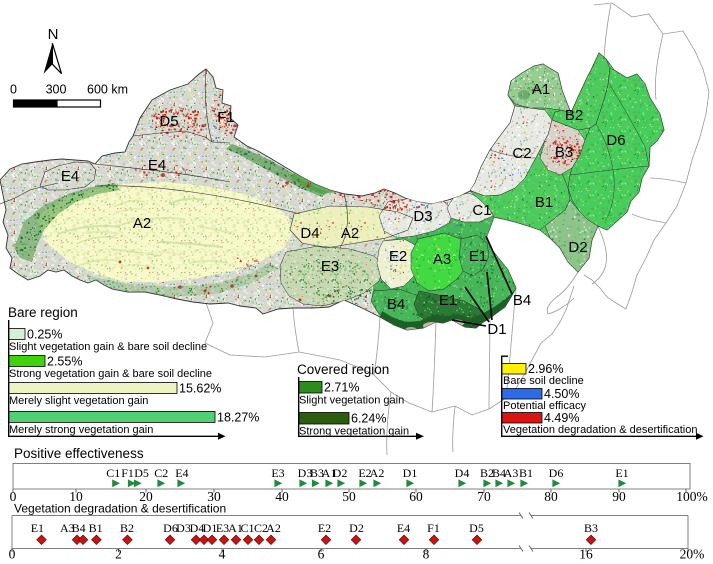 This screenshot has width=713, height=564. I want to click on svg-text: Strong vegetation gain, so click(354, 432).